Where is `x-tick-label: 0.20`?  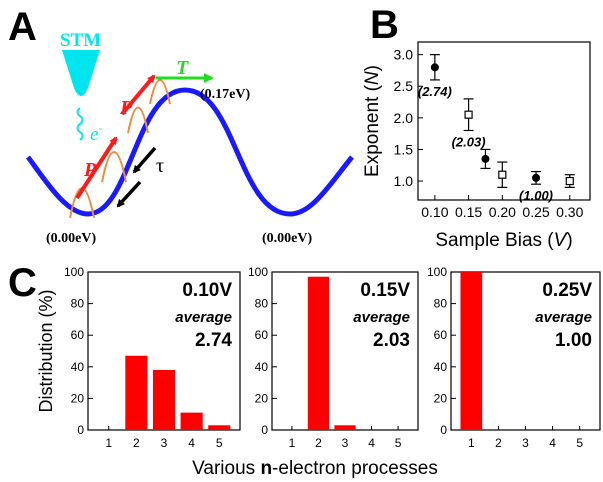
x-tick-label: 0.20 is located at coordinates (502, 212).